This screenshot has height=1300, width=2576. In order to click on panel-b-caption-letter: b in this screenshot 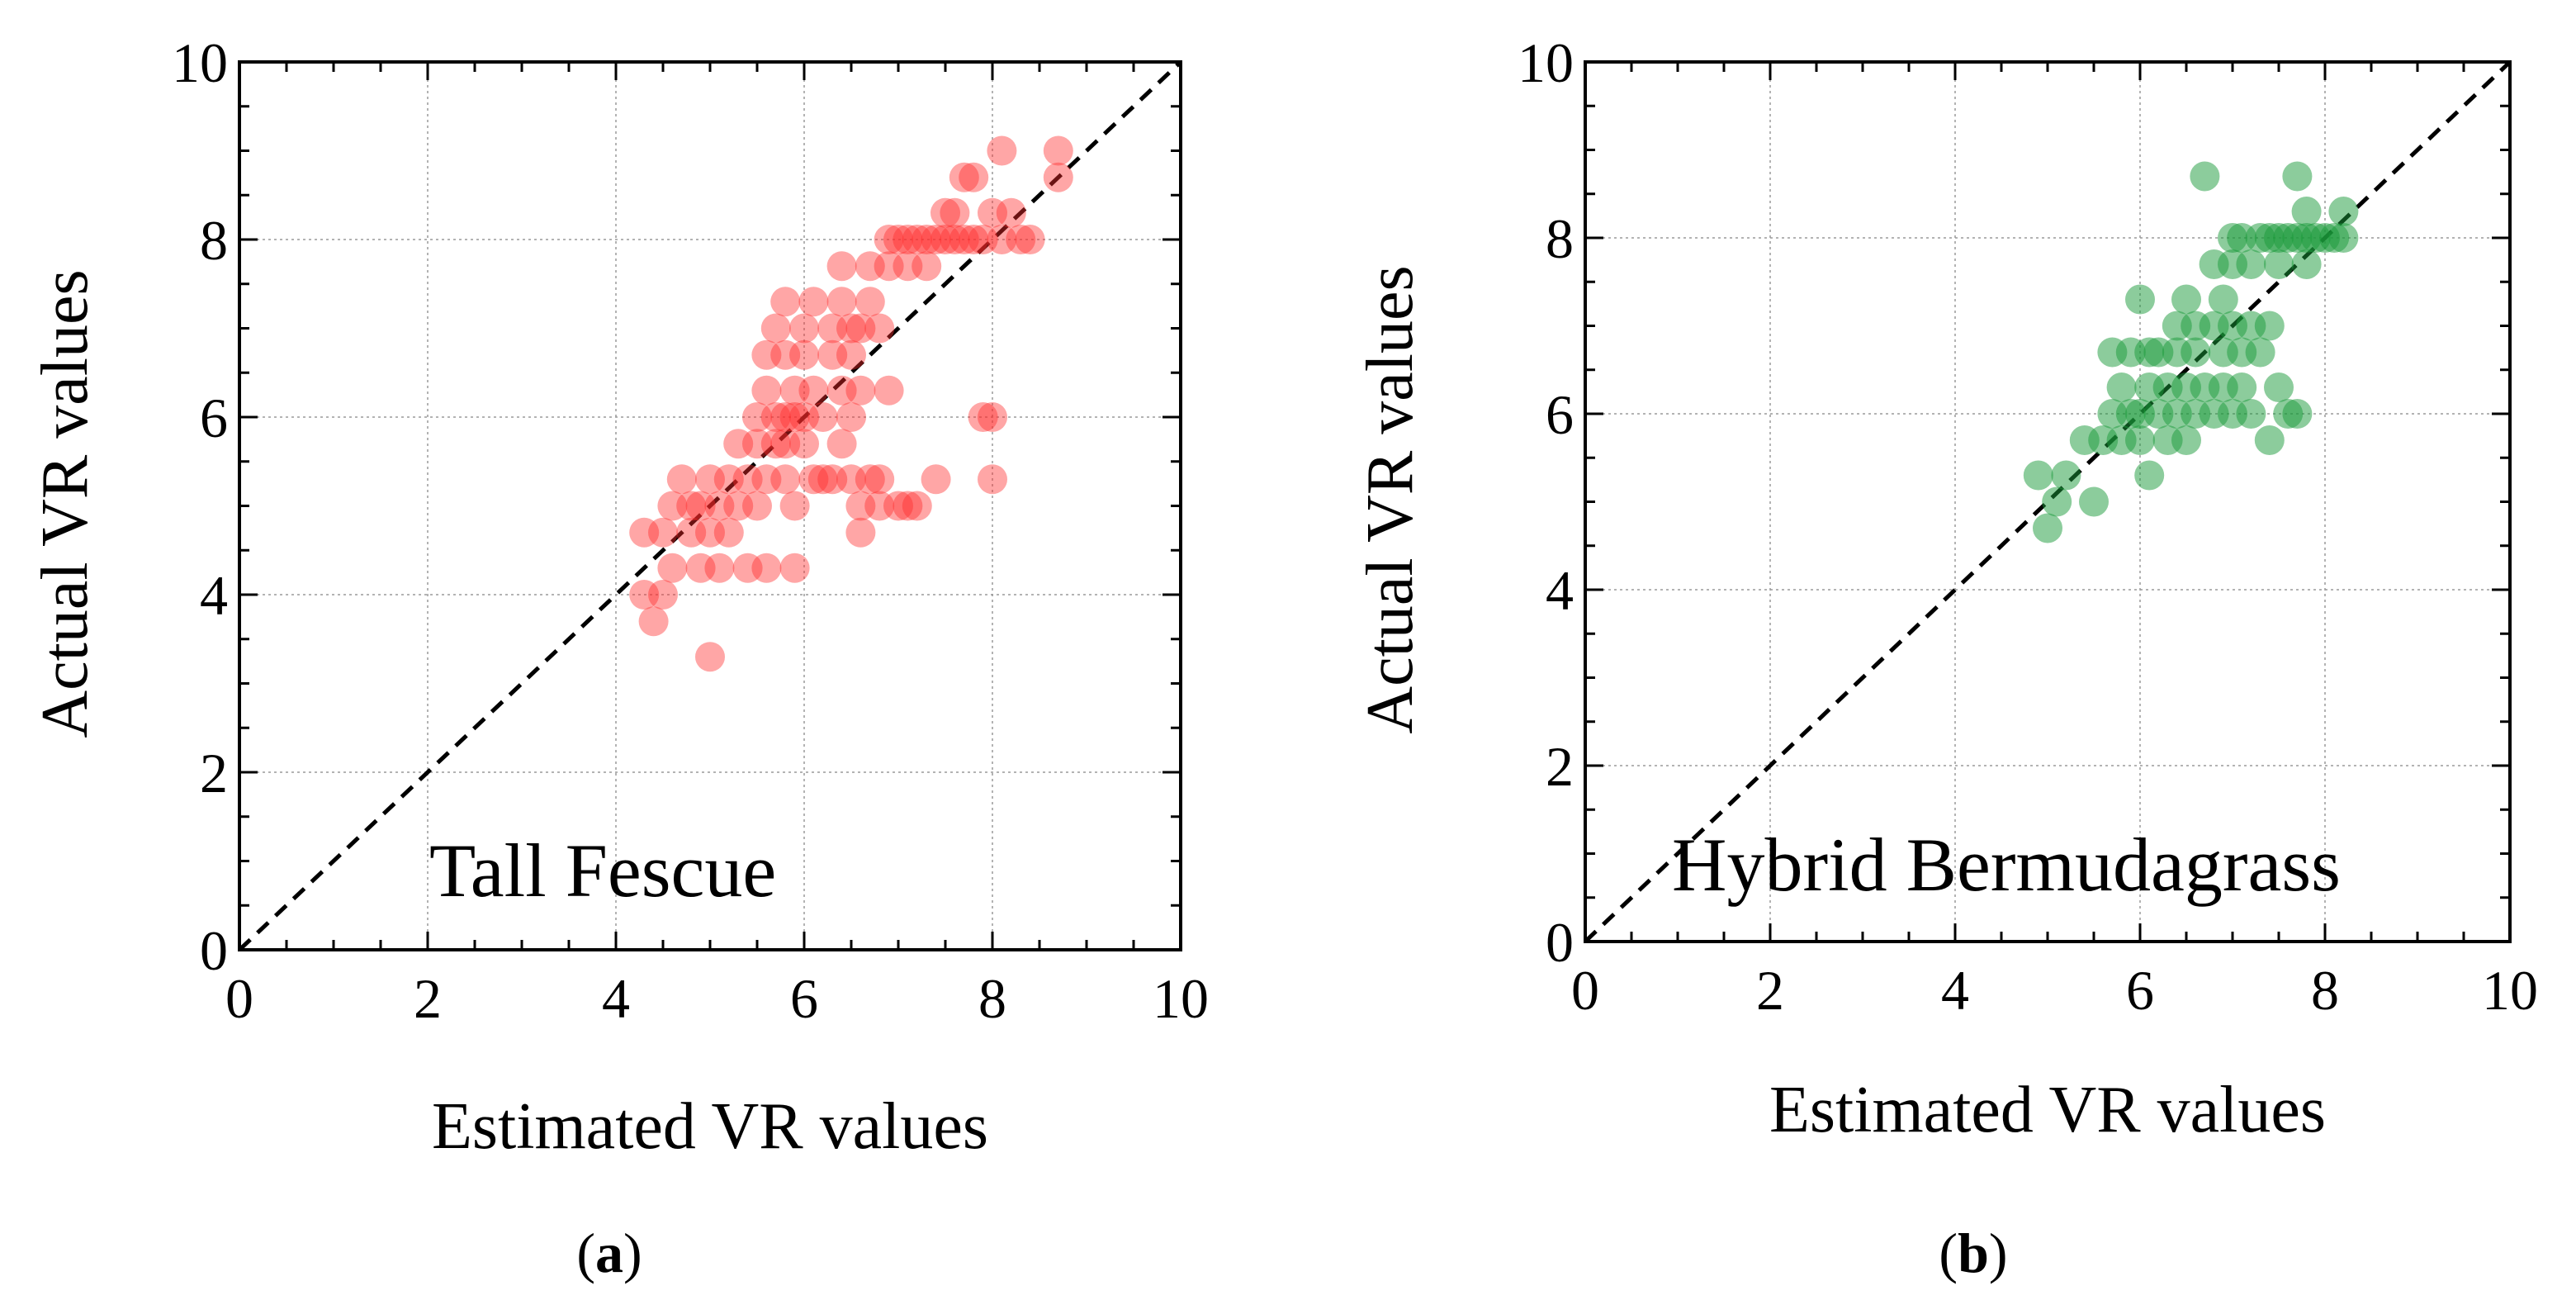, I will do `click(1973, 1253)`.